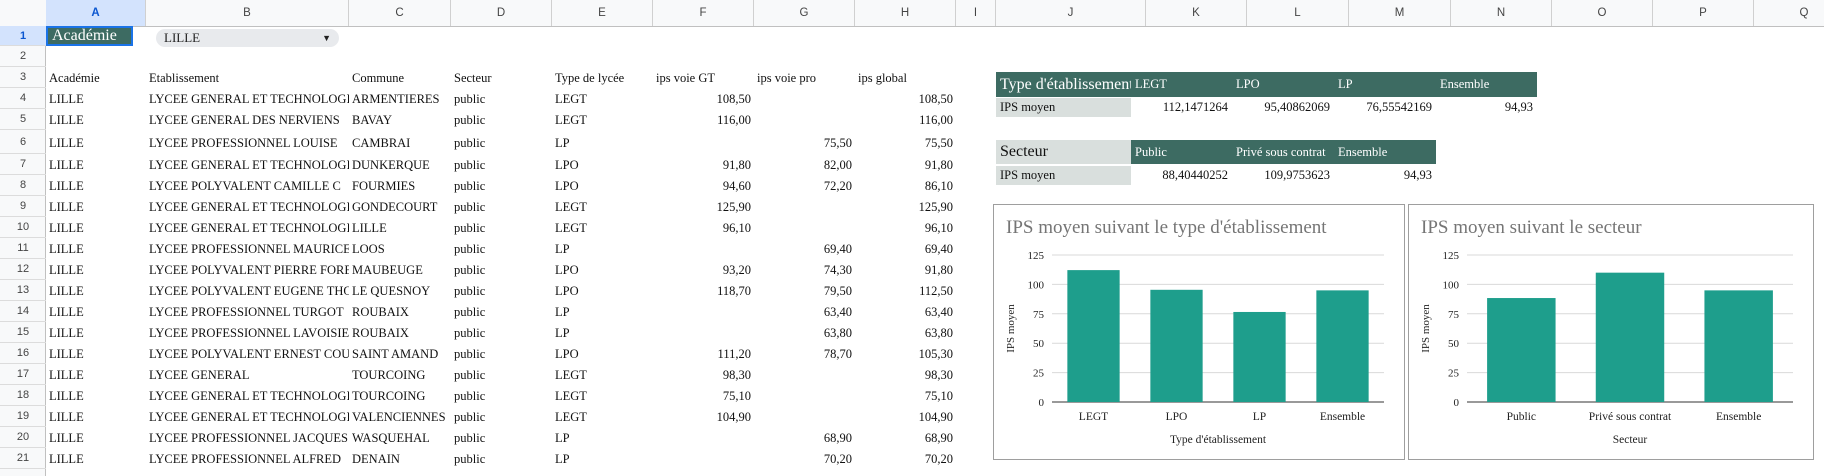 This screenshot has height=476, width=1824. I want to click on academie-dropdown: LILLE ▼, so click(247, 38).